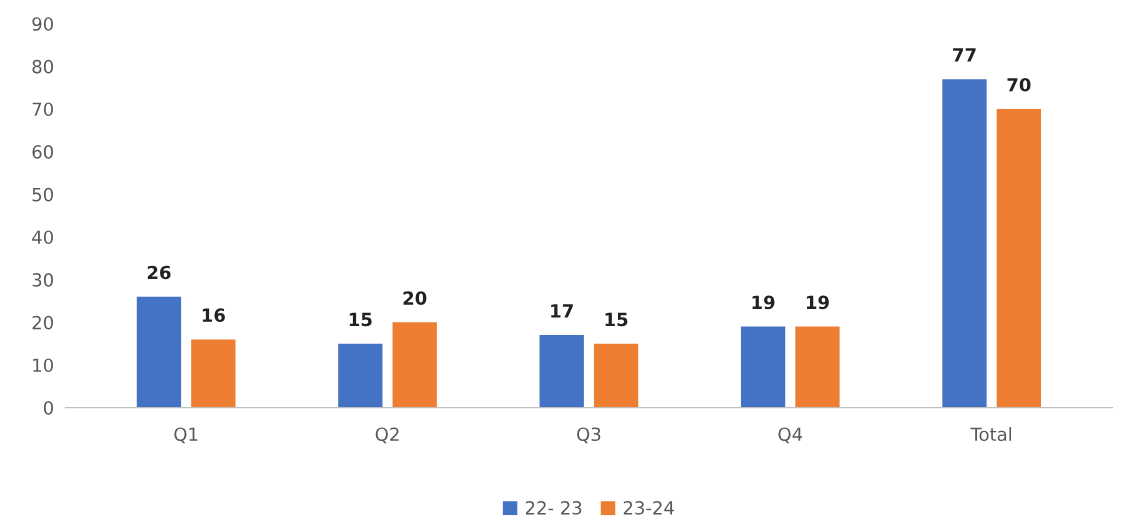  I want to click on y-tick-label: 30, so click(42, 280).